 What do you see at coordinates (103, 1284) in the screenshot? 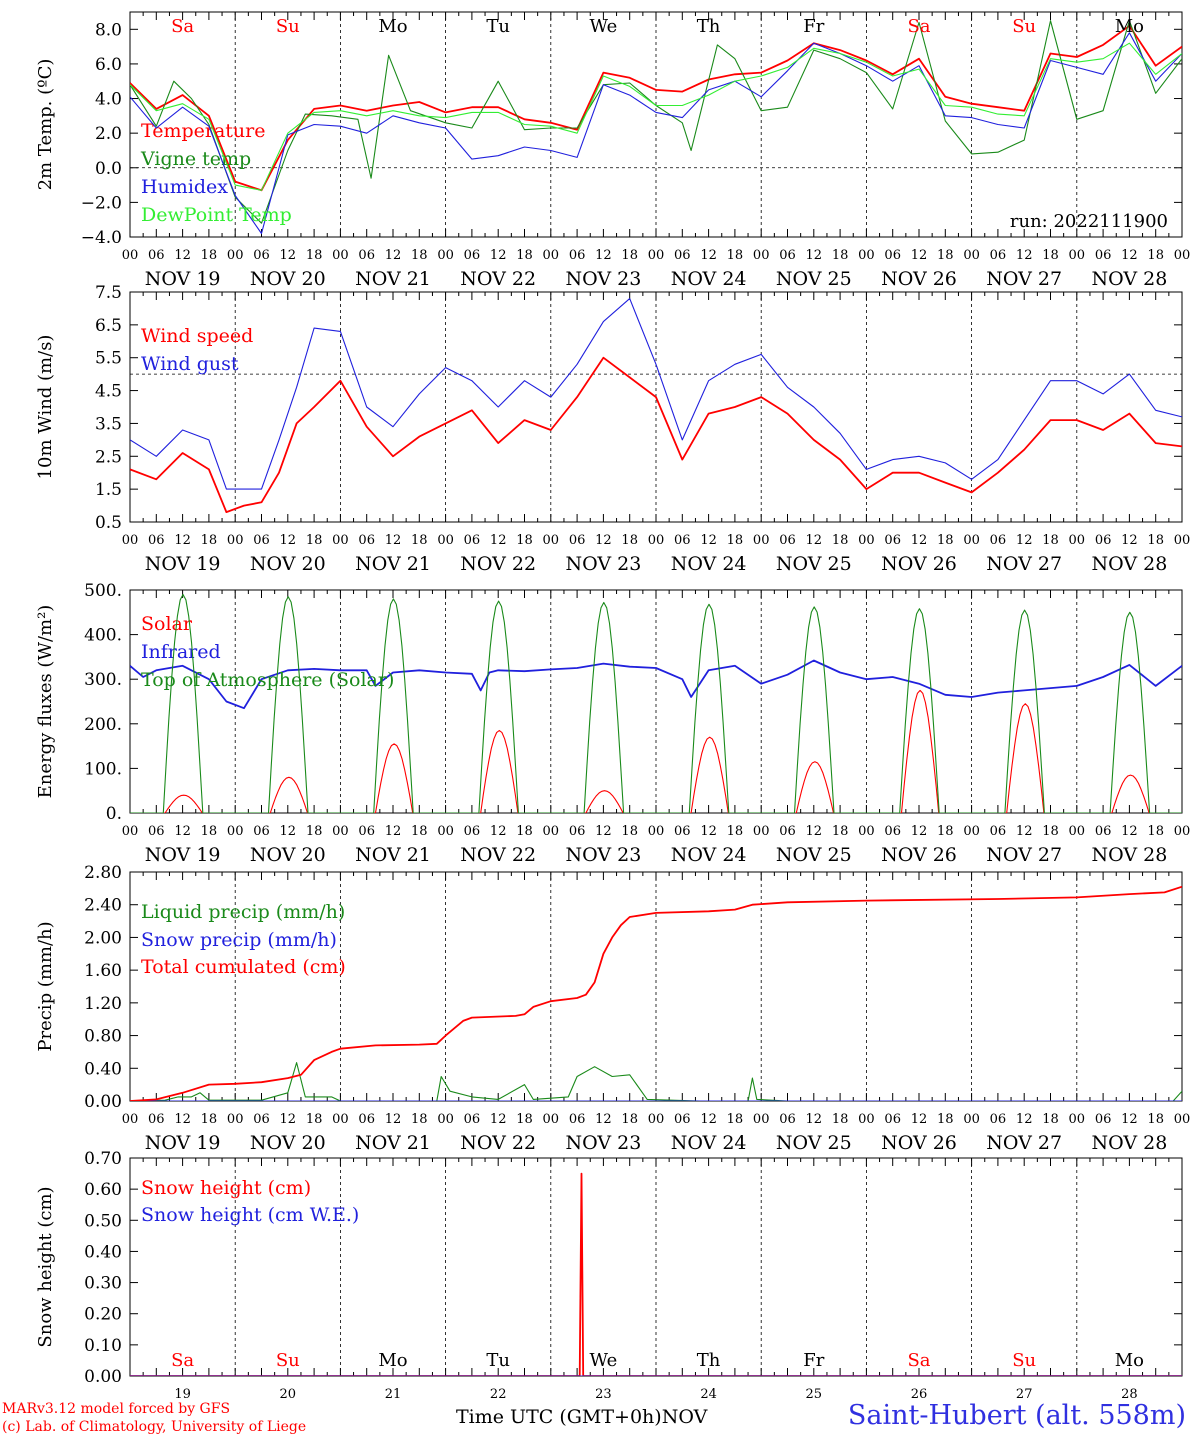
I see `y-tick-label: 0.30` at bounding box center [103, 1284].